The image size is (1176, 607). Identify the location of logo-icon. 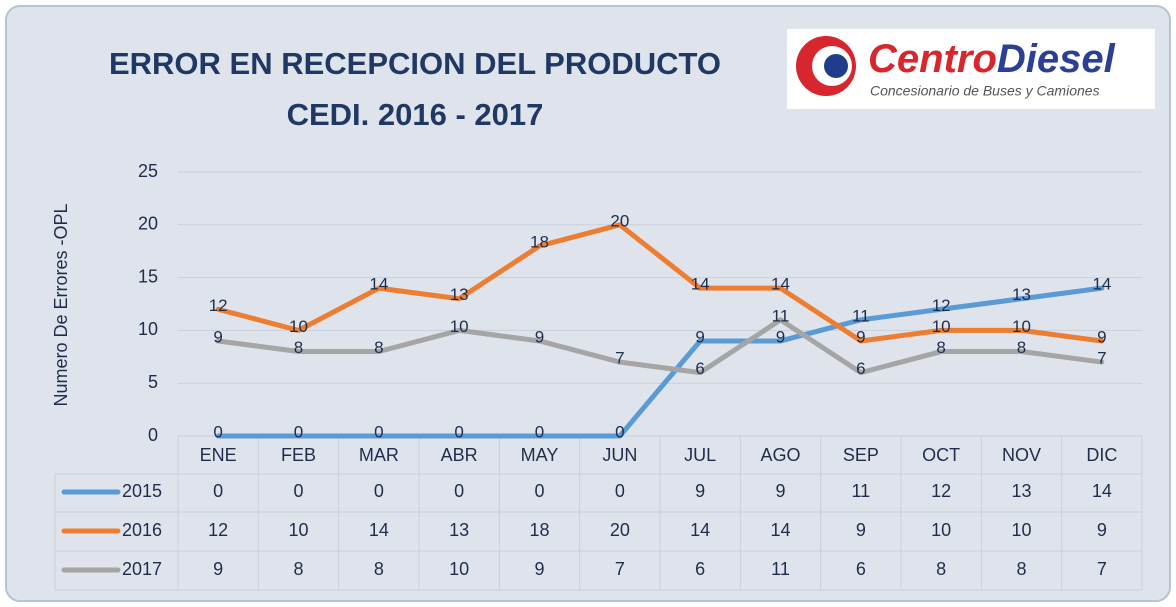
(836, 66).